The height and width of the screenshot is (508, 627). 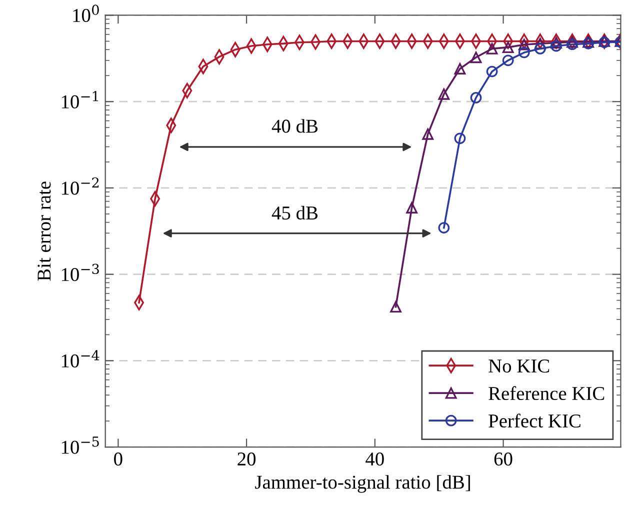 I want to click on legend-label: Perfect KIC, so click(x=534, y=421).